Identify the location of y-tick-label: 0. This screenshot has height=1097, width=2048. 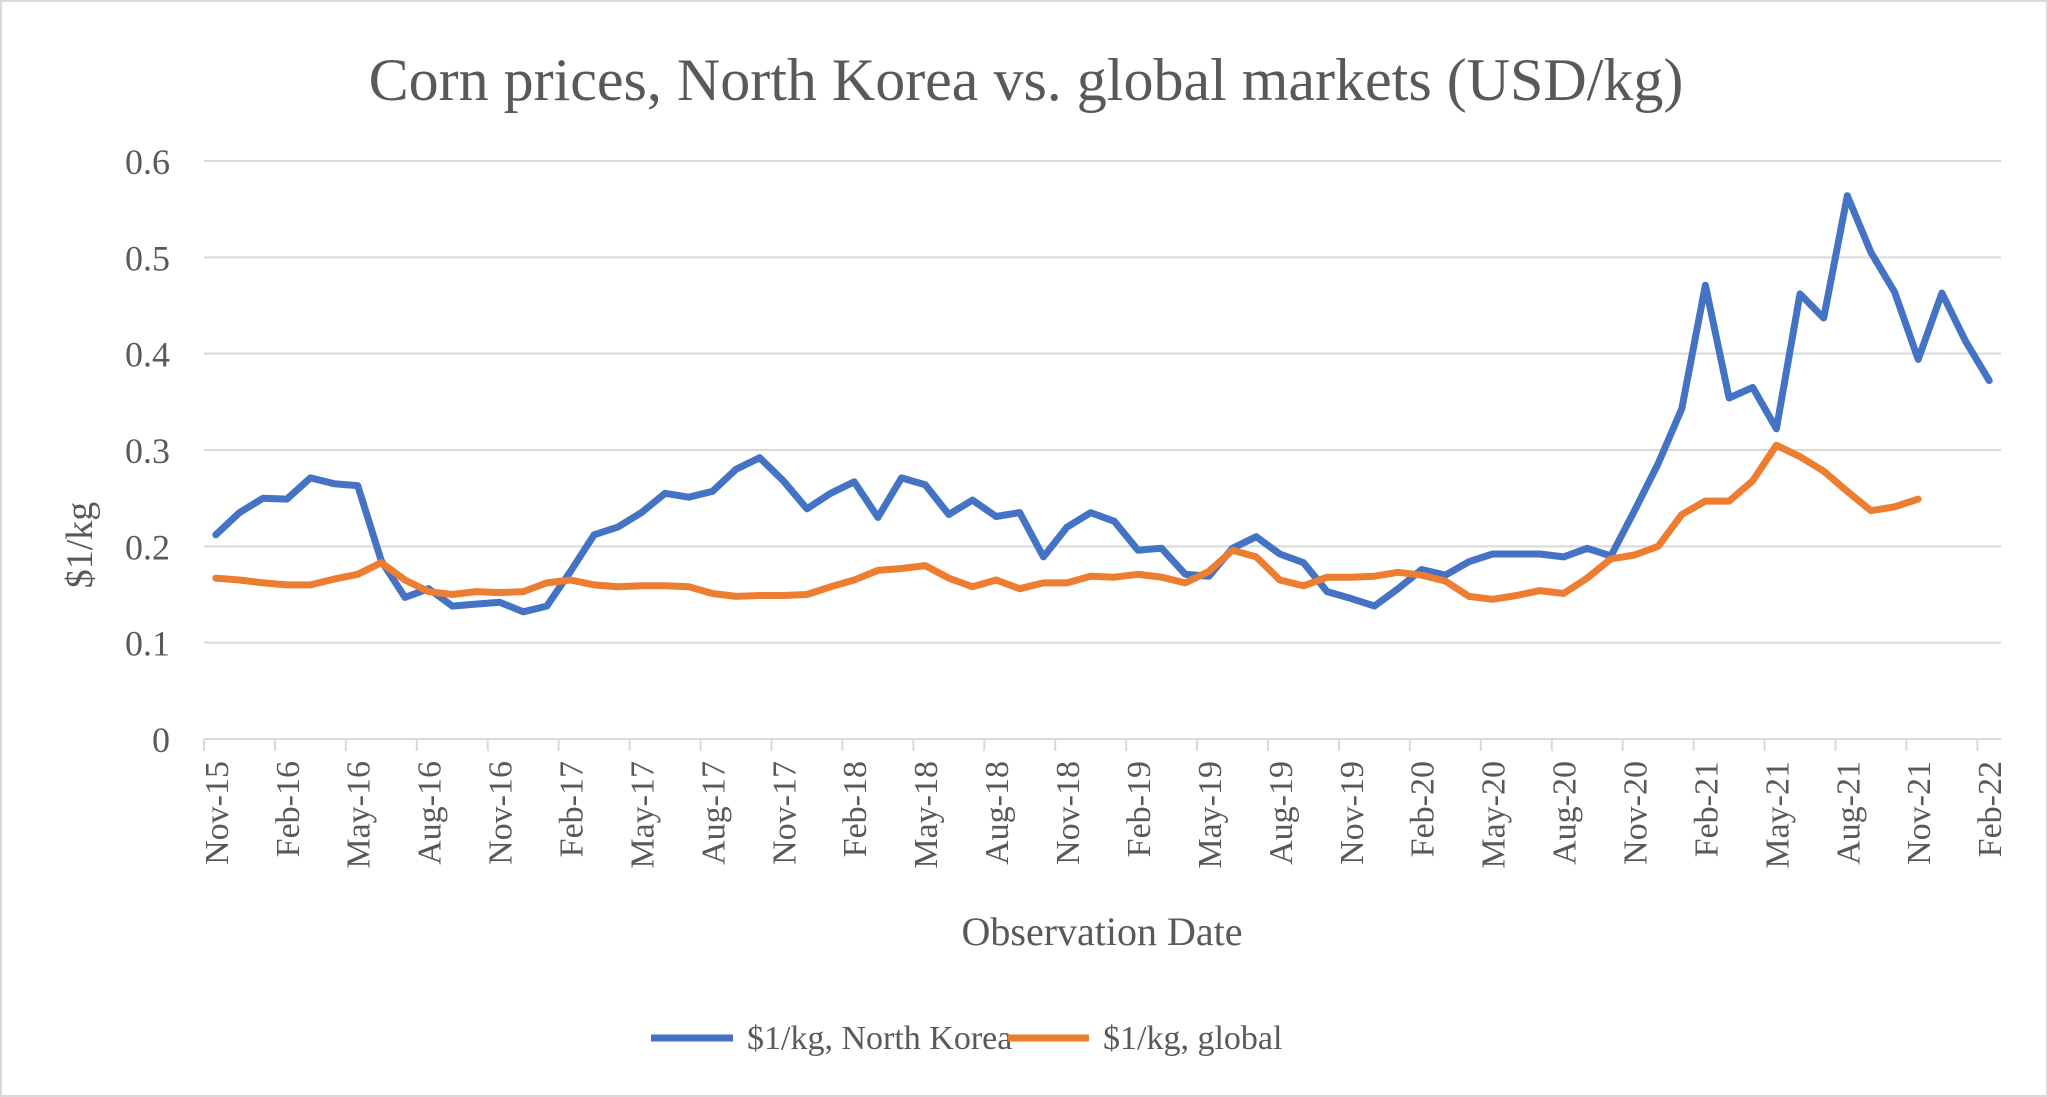
(161, 740).